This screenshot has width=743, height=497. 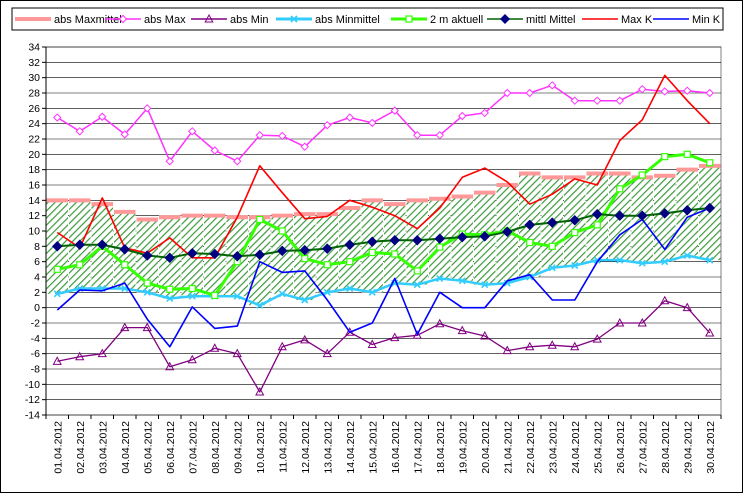 What do you see at coordinates (34, 201) in the screenshot?
I see `y-tick-label: 14` at bounding box center [34, 201].